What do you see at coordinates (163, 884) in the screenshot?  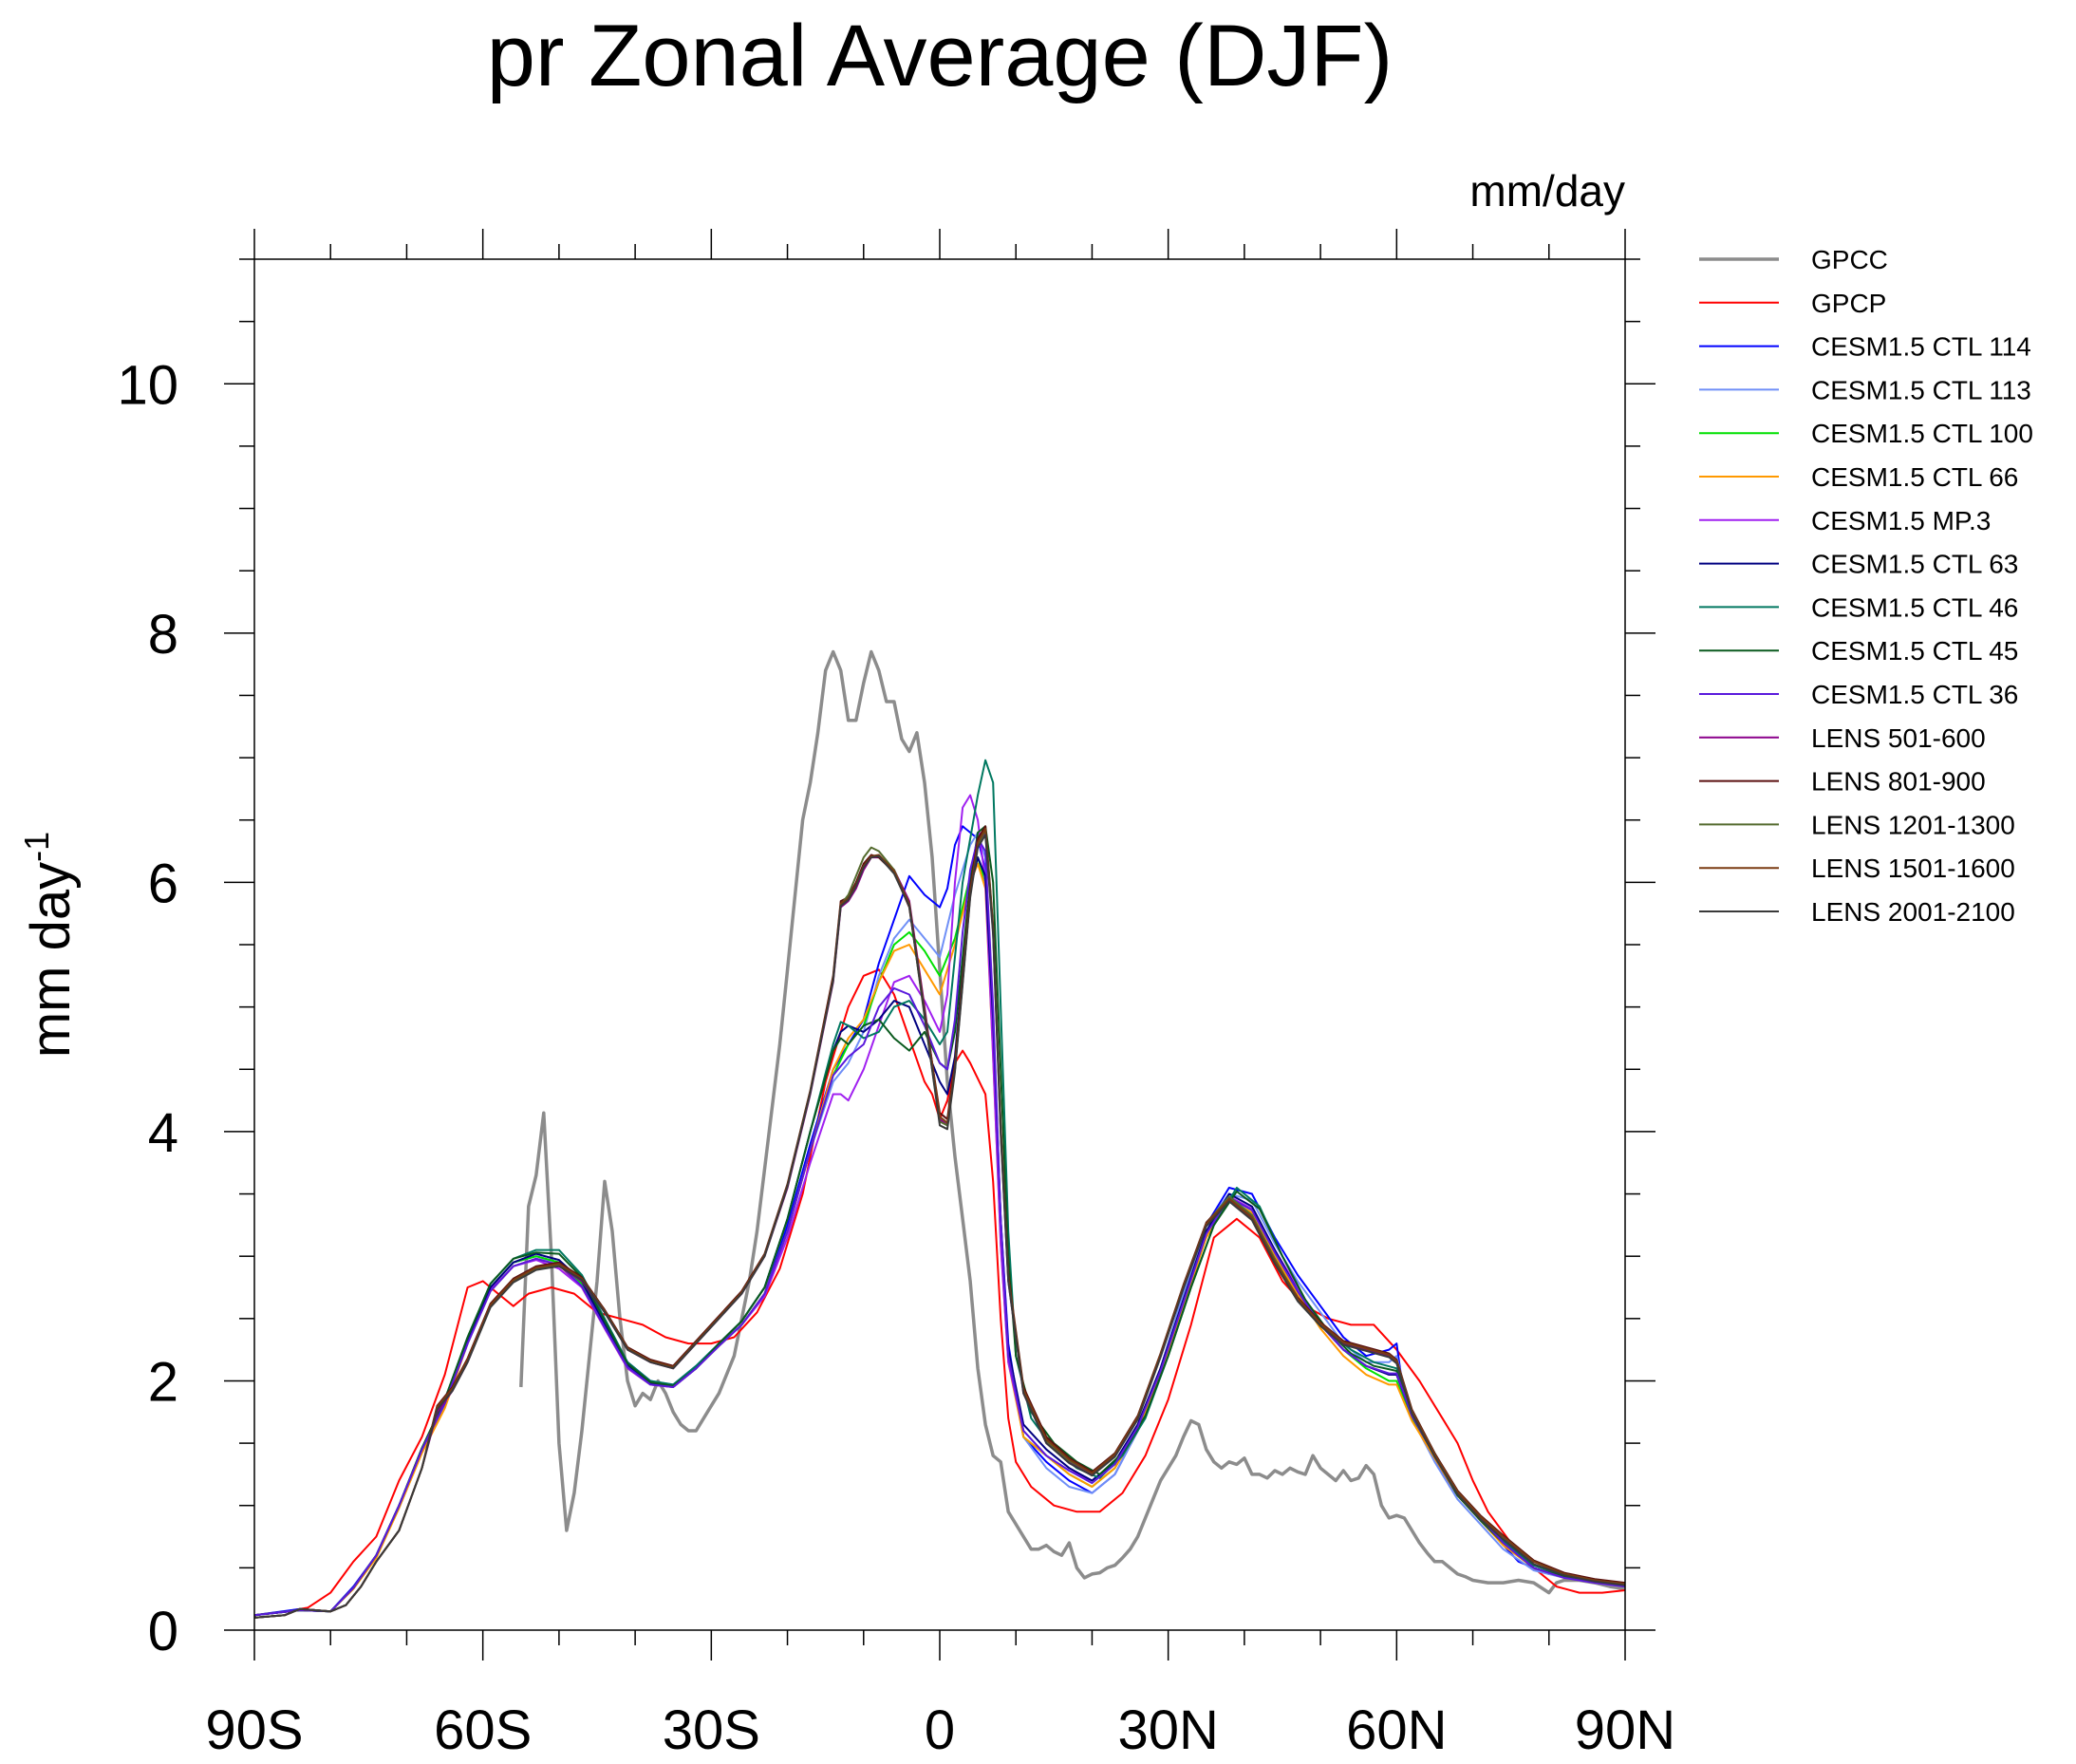 I see `y-tick-label: 6` at bounding box center [163, 884].